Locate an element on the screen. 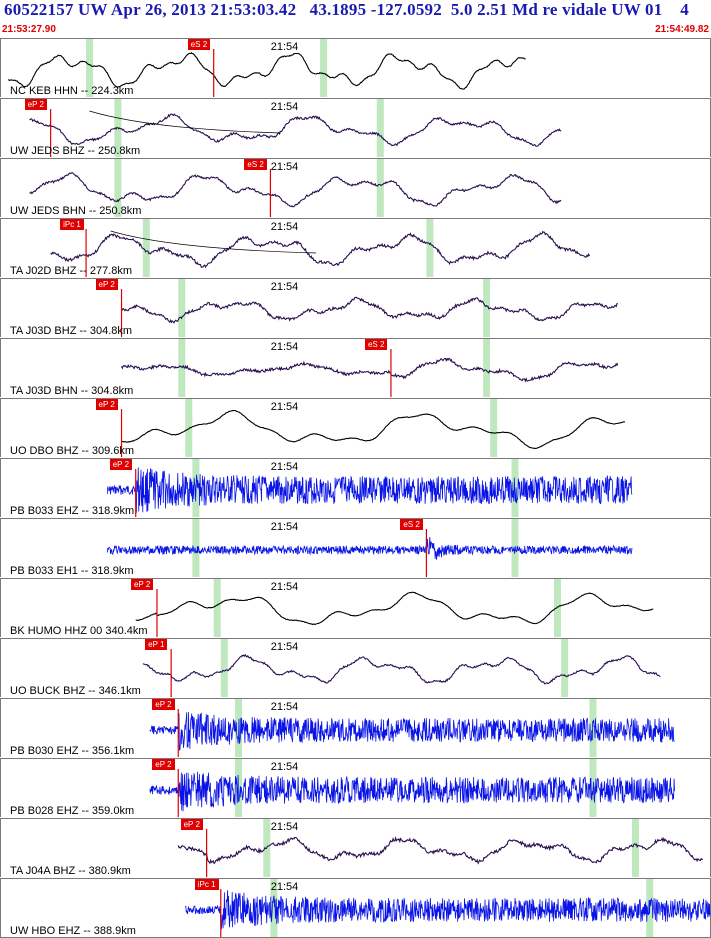 The height and width of the screenshot is (938, 711). channel-label: TA J04A BHZ -- 380.9km is located at coordinates (70, 871).